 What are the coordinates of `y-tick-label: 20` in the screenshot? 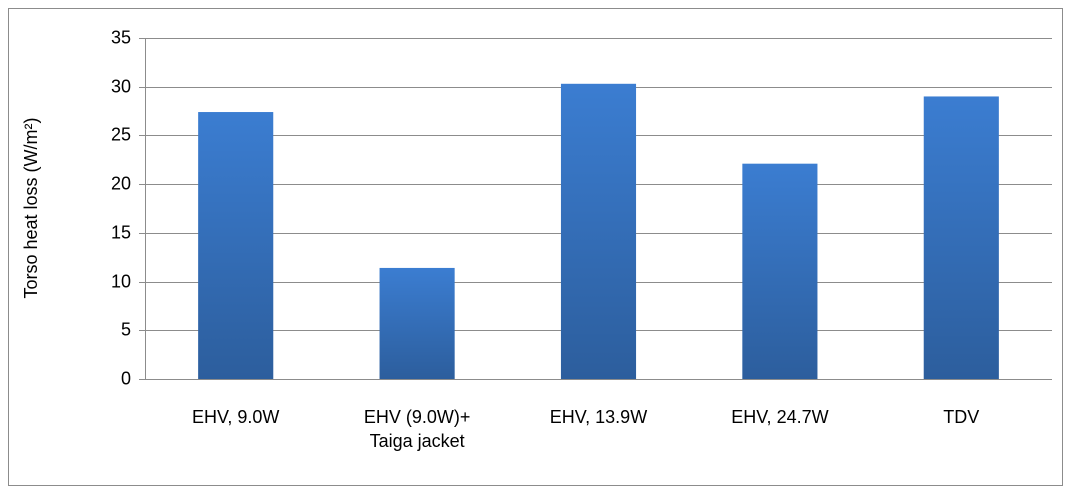 It's located at (121, 183).